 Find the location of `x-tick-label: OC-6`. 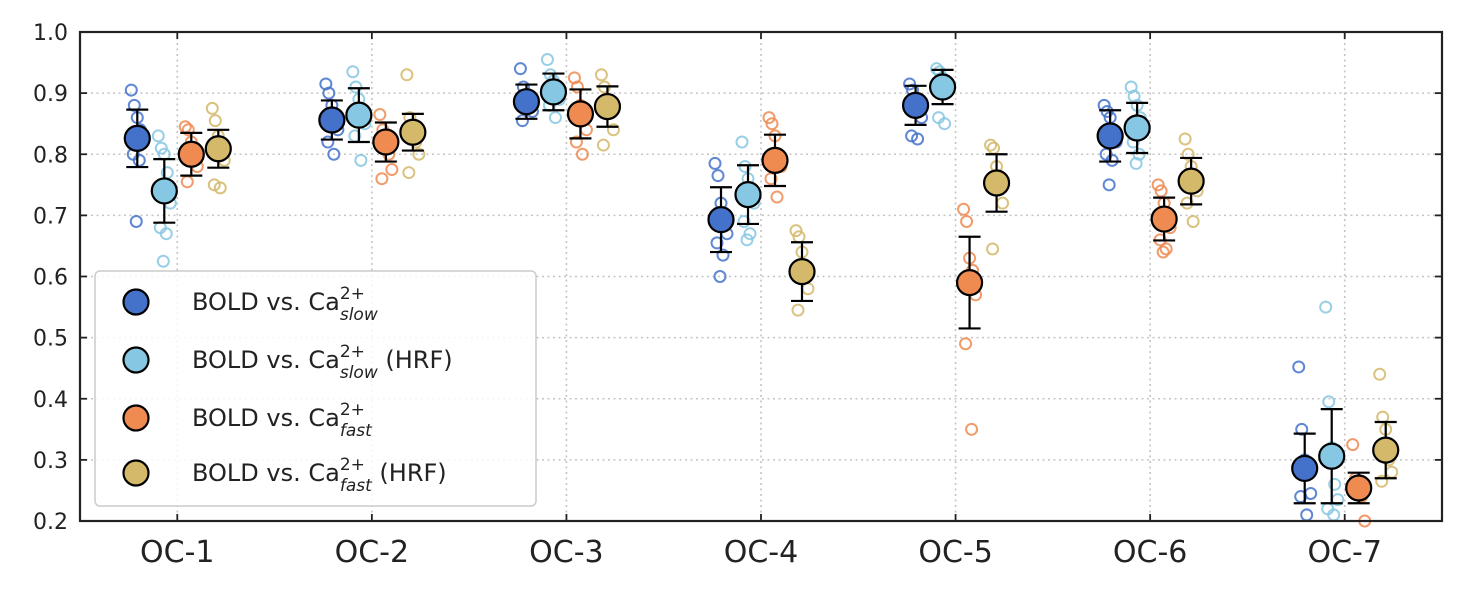

x-tick-label: OC-6 is located at coordinates (1150, 552).